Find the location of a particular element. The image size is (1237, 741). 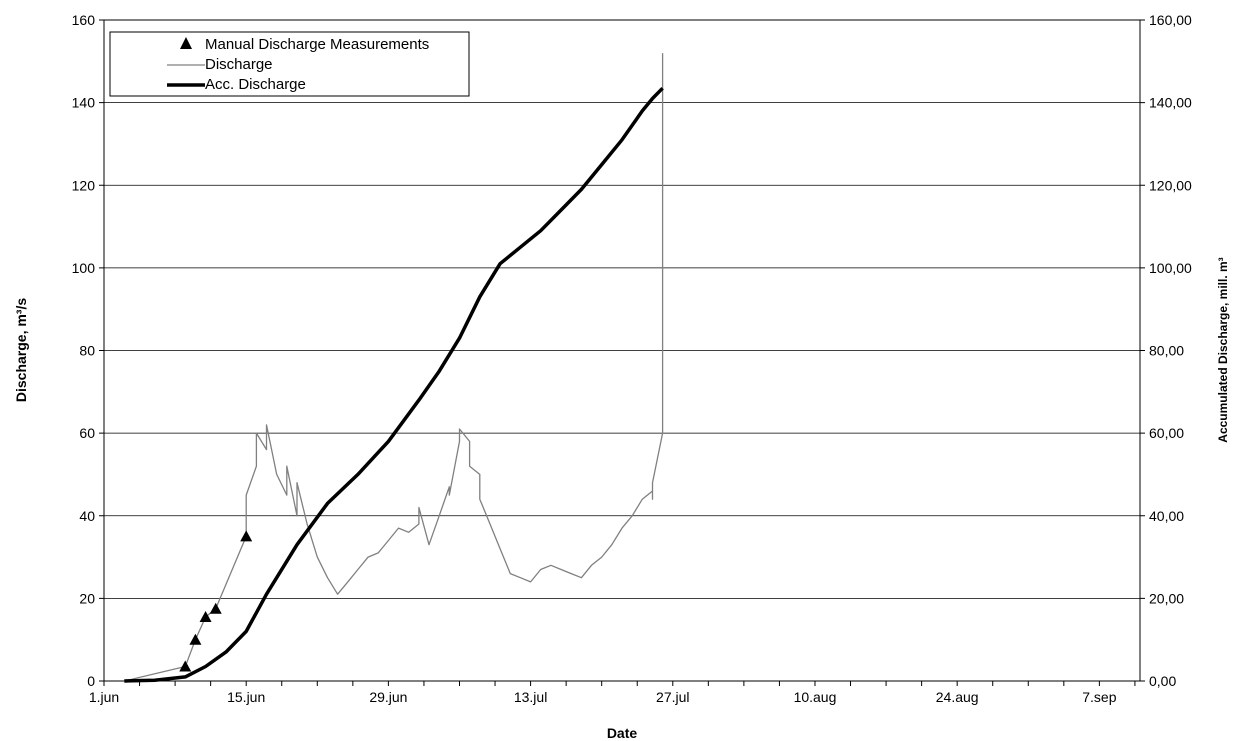

y-tick-label-left: 160 is located at coordinates (84, 20).